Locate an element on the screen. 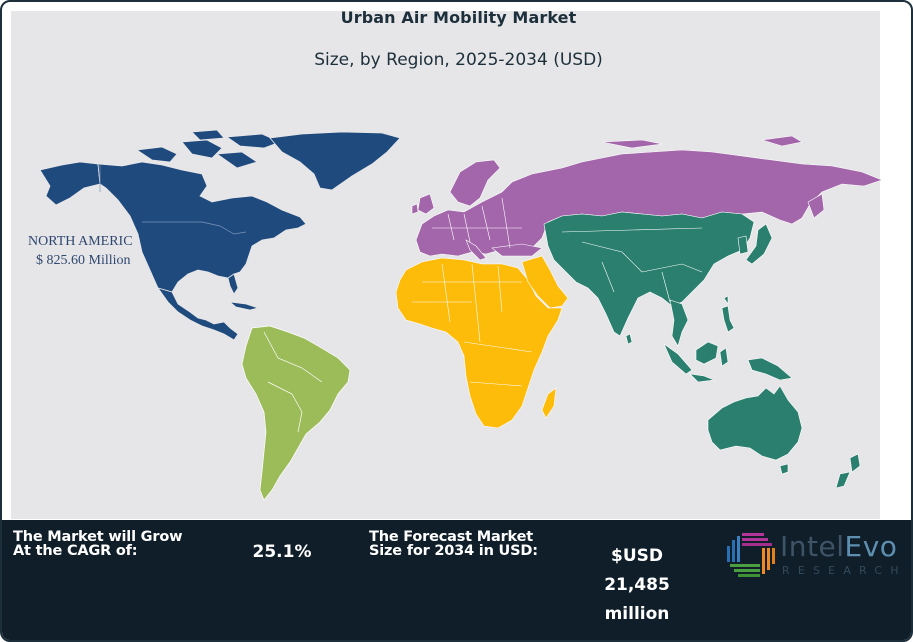  forecast-value: $USD 21,485 million is located at coordinates (637, 585).